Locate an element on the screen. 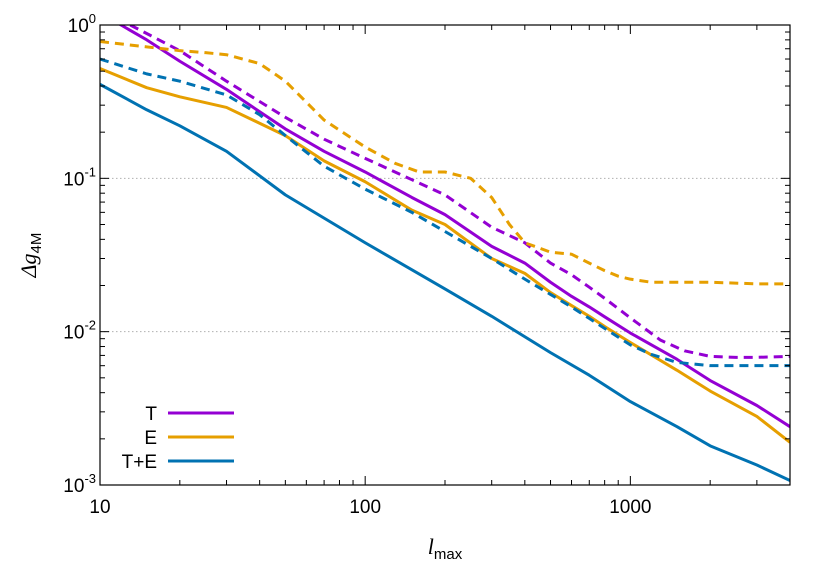 This screenshot has height=580, width=830. x-axis-title-main: l is located at coordinates (431, 546).